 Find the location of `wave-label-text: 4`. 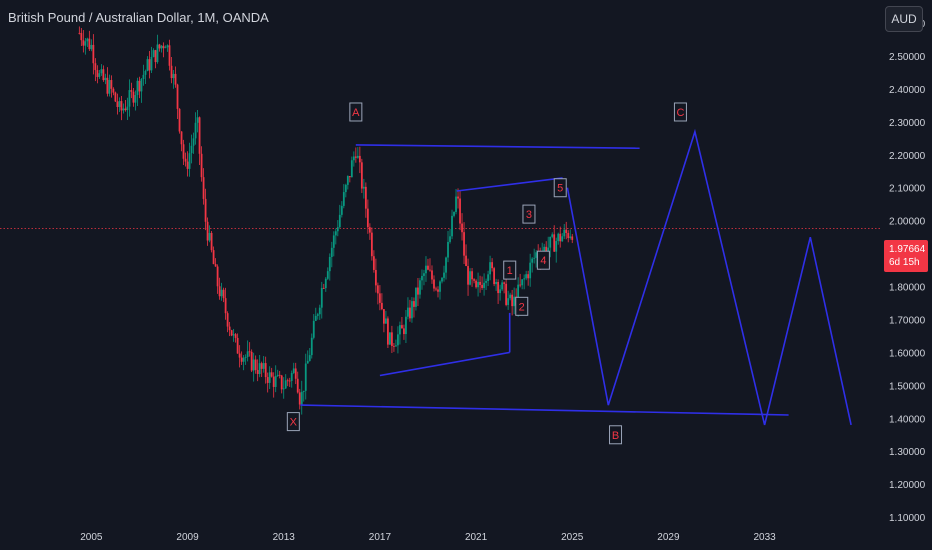

wave-label-text: 4 is located at coordinates (543, 261).